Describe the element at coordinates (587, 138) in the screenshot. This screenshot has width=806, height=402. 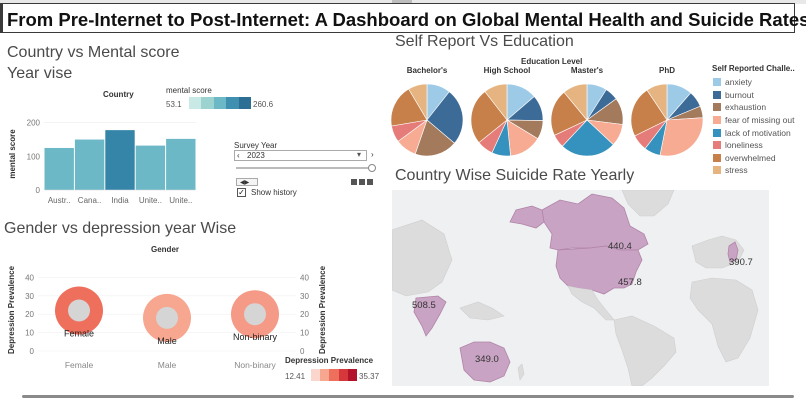
I see `pie-slice-lack-of-motivation` at that location.